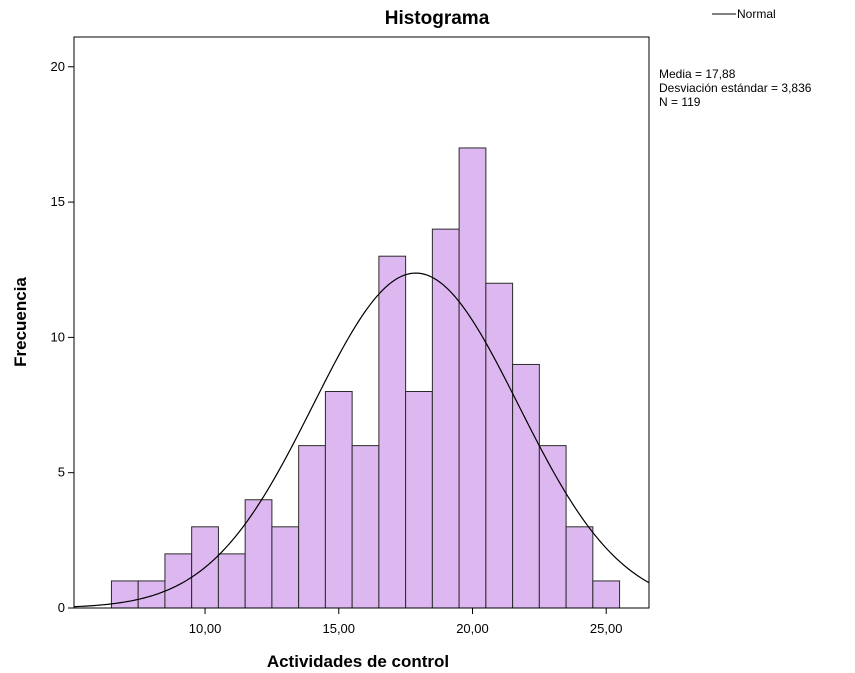 The height and width of the screenshot is (673, 855). Describe the element at coordinates (472, 628) in the screenshot. I see `x-tick-label: 20,00` at that location.